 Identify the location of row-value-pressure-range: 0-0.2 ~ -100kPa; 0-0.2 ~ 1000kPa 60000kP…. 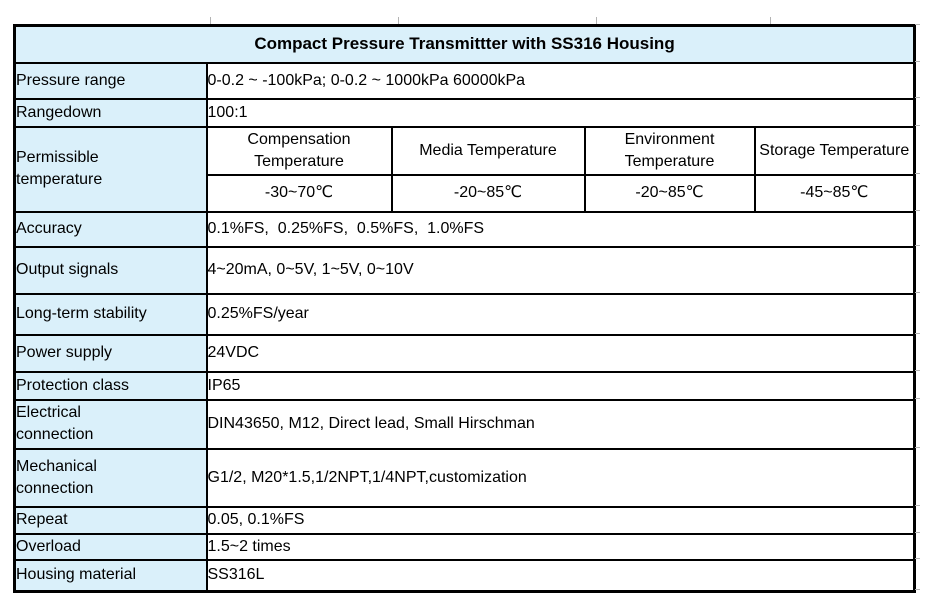
(560, 80).